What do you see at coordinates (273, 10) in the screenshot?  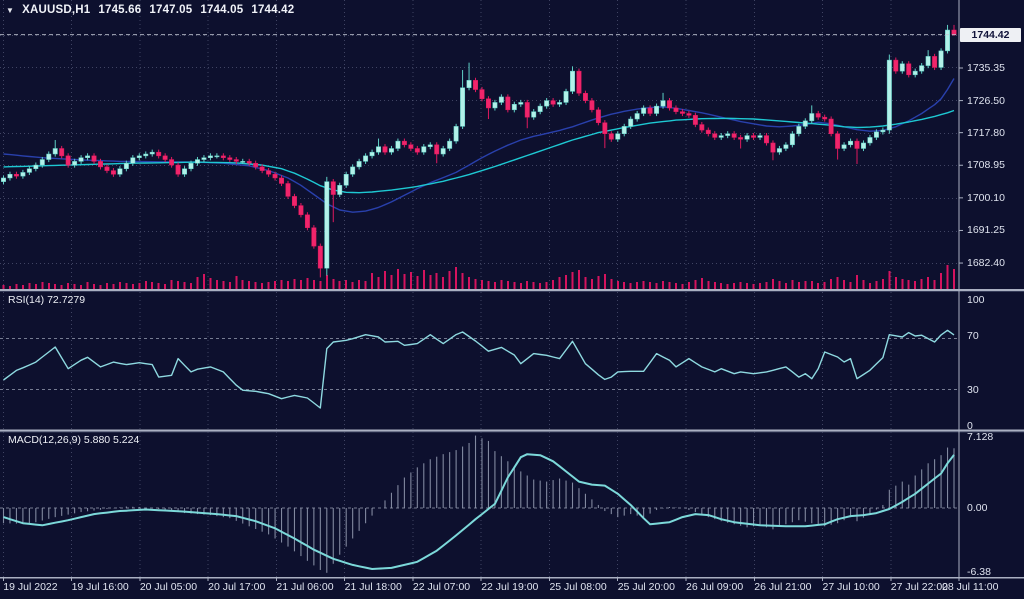 I see `bar-close-value: 1744.42` at bounding box center [273, 10].